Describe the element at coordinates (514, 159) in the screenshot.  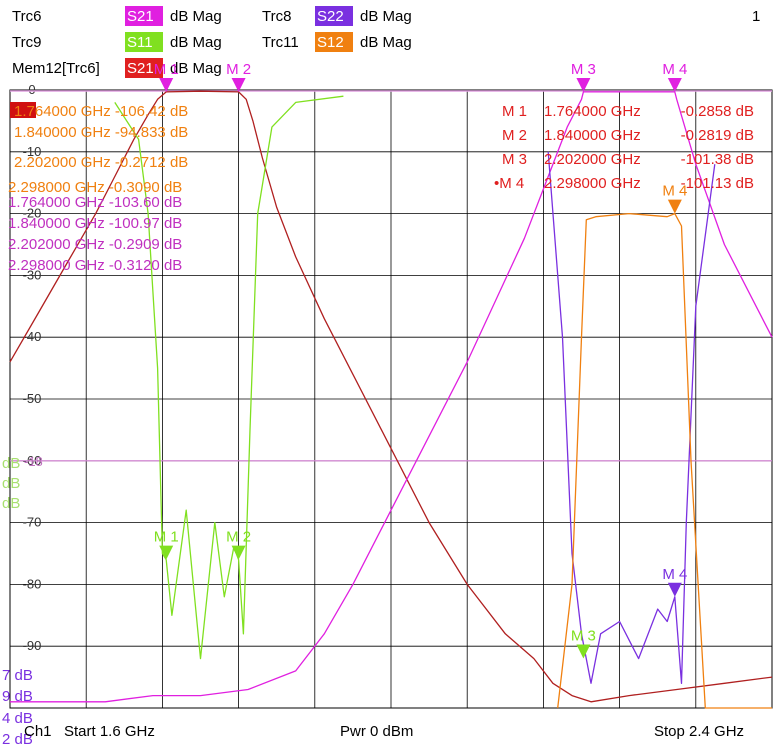
I see `red-marker-label-3: M 3` at that location.